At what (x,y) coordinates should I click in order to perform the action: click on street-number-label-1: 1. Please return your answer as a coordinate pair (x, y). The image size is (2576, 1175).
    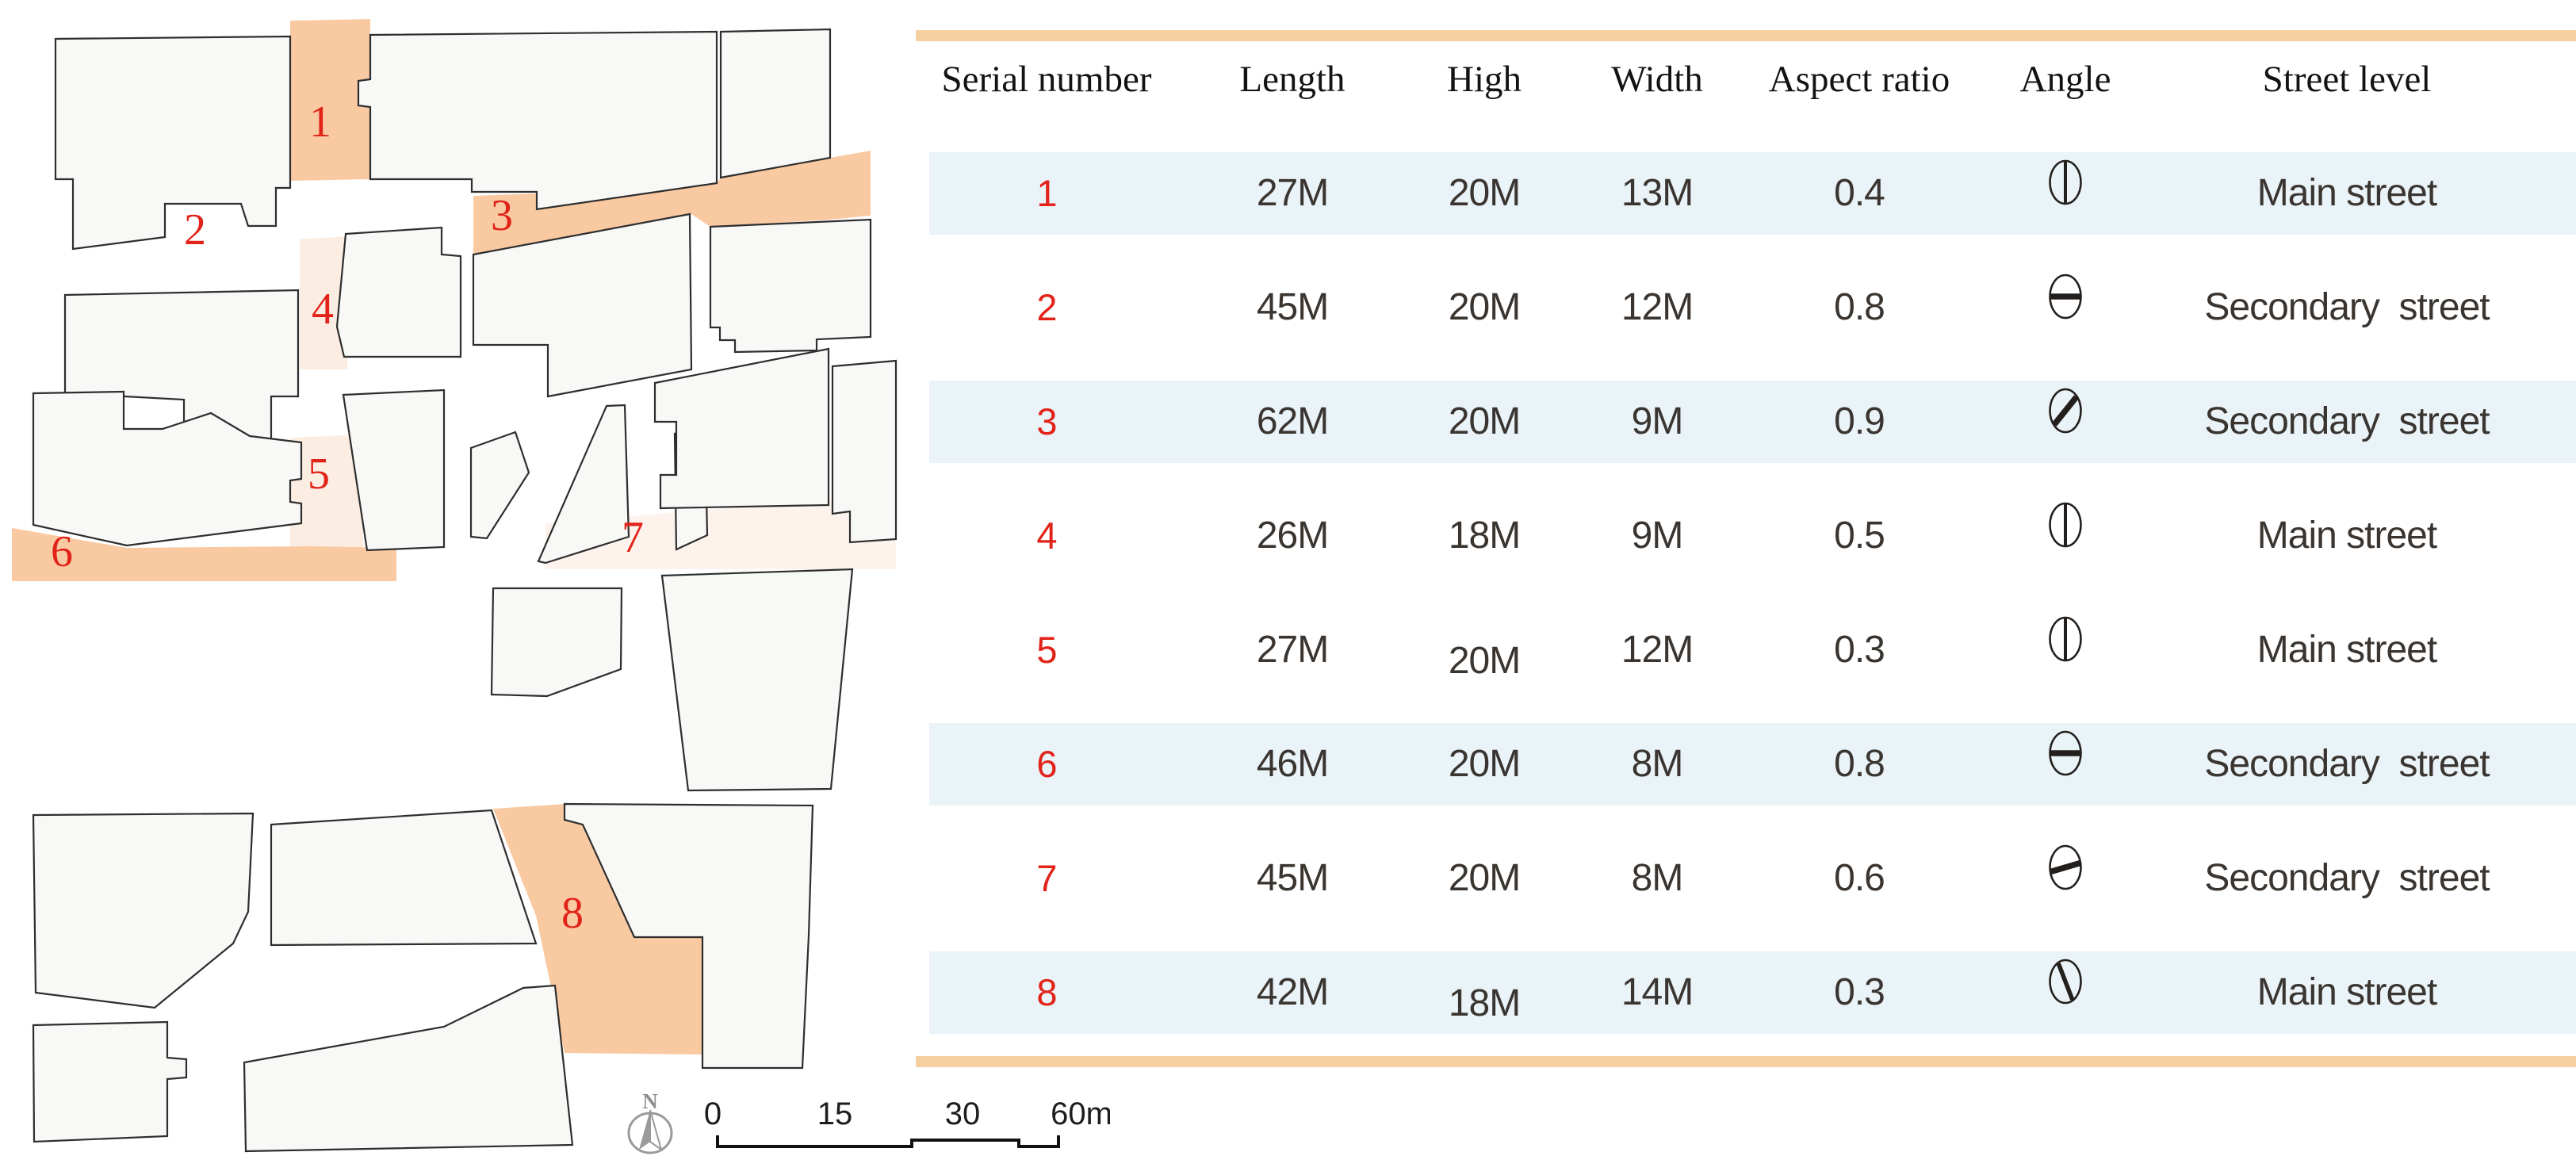
    Looking at the image, I should click on (320, 122).